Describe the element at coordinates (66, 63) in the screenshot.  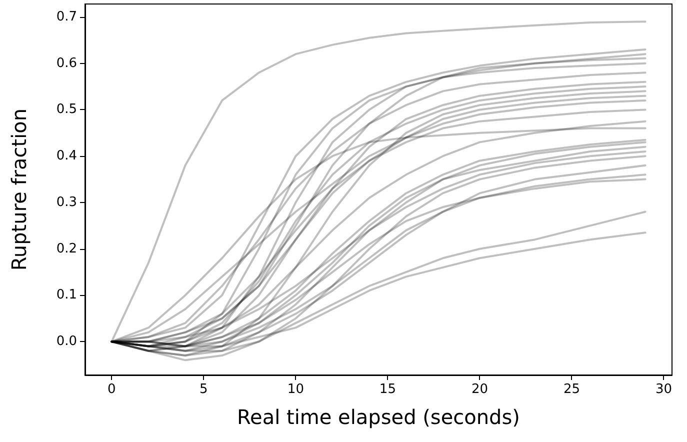
I see `y-tick-label: 0.6` at that location.